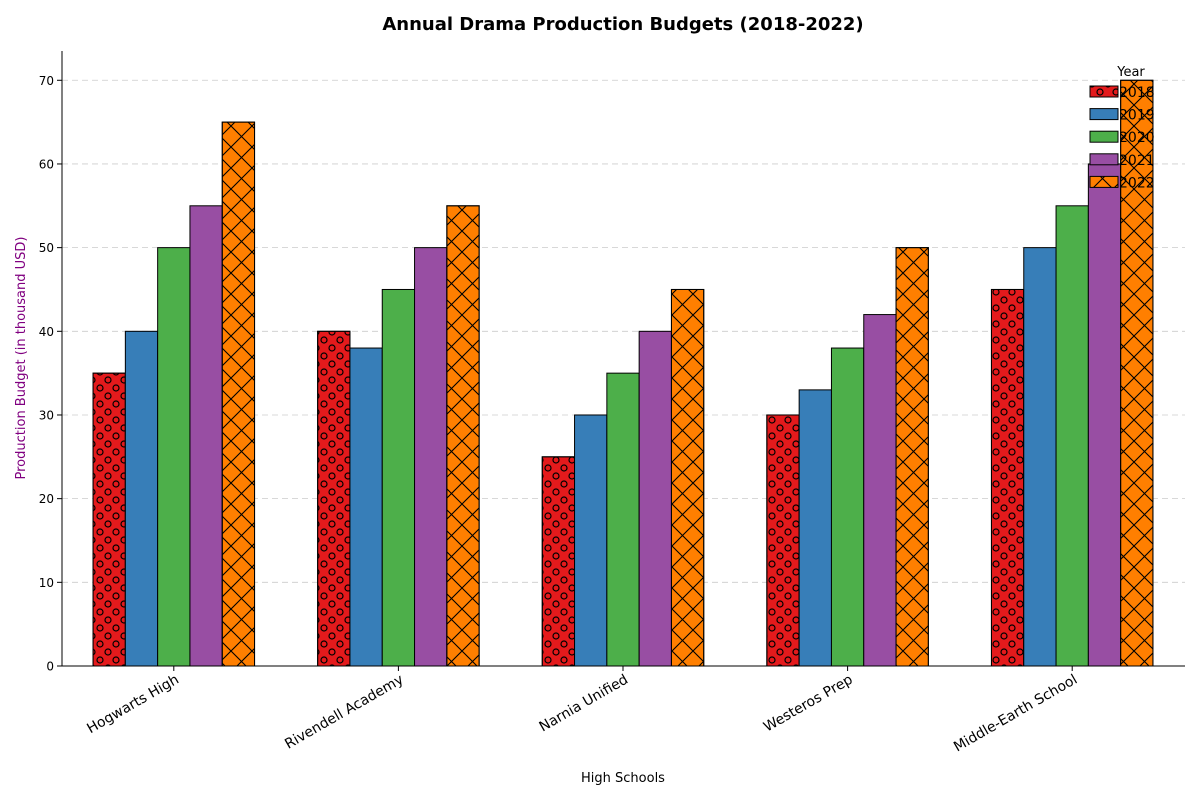  What do you see at coordinates (1137, 183) in the screenshot?
I see `legend-label: 2022` at bounding box center [1137, 183].